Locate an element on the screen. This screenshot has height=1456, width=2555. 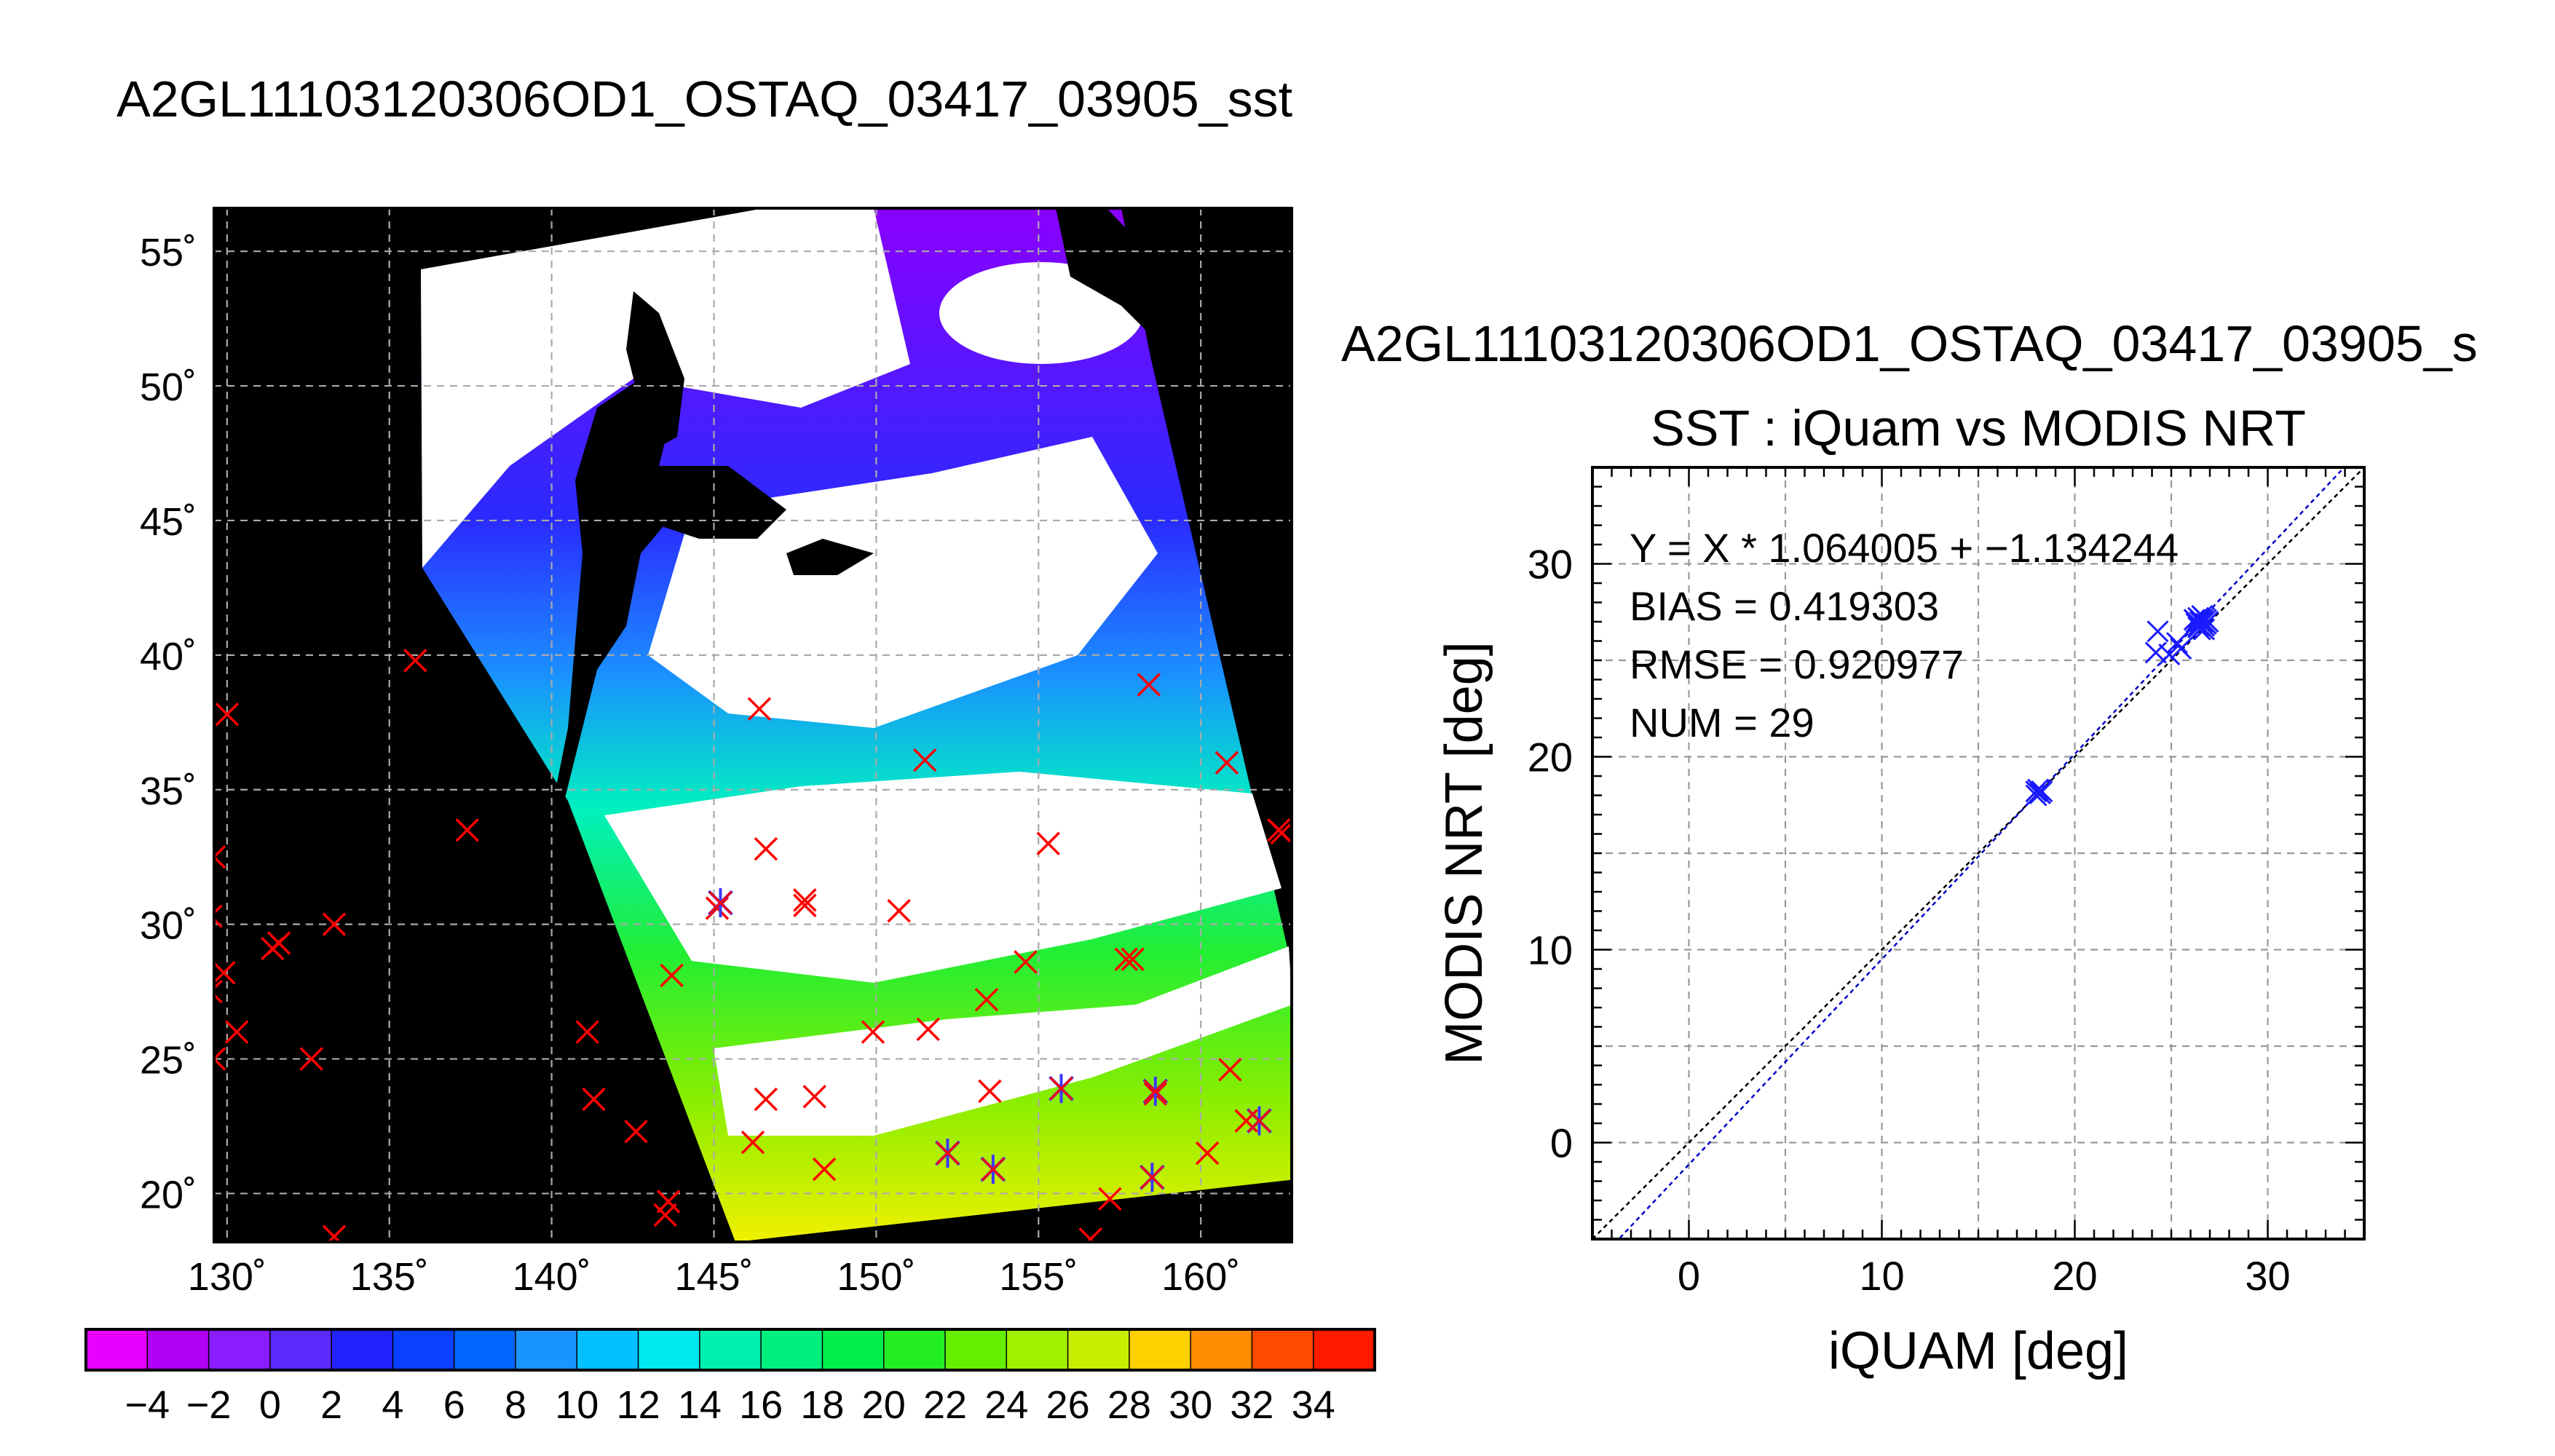
map-lat-labels: 55˚ 50˚ 45˚ 40˚ 35˚ 30˚ 25˚ 20˚ is located at coordinates (168, 723).